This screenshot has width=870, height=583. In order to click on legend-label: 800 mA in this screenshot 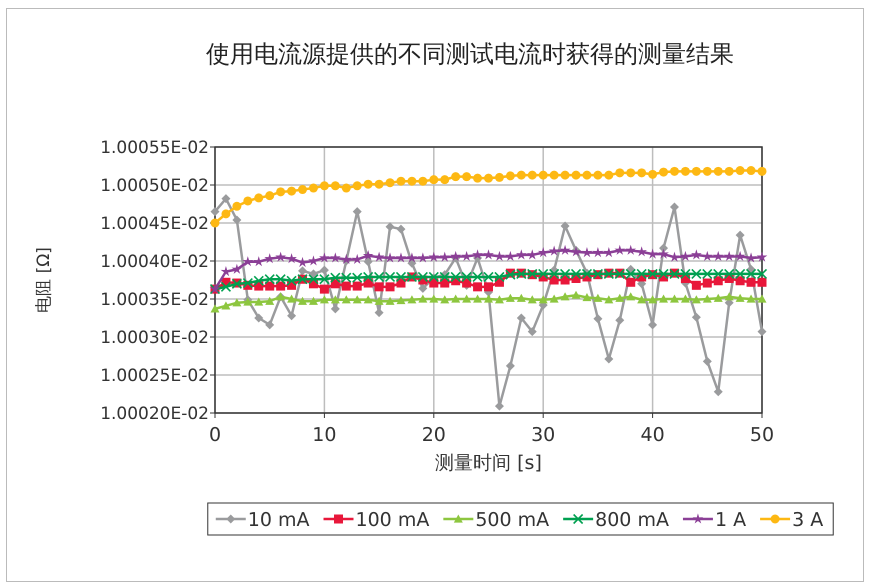, I will do `click(632, 520)`.